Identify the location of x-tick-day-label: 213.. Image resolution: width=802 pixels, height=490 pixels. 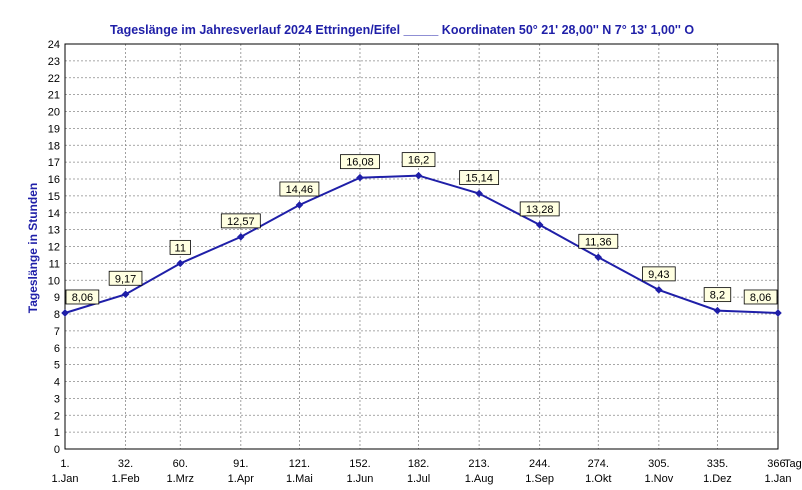
(478, 464).